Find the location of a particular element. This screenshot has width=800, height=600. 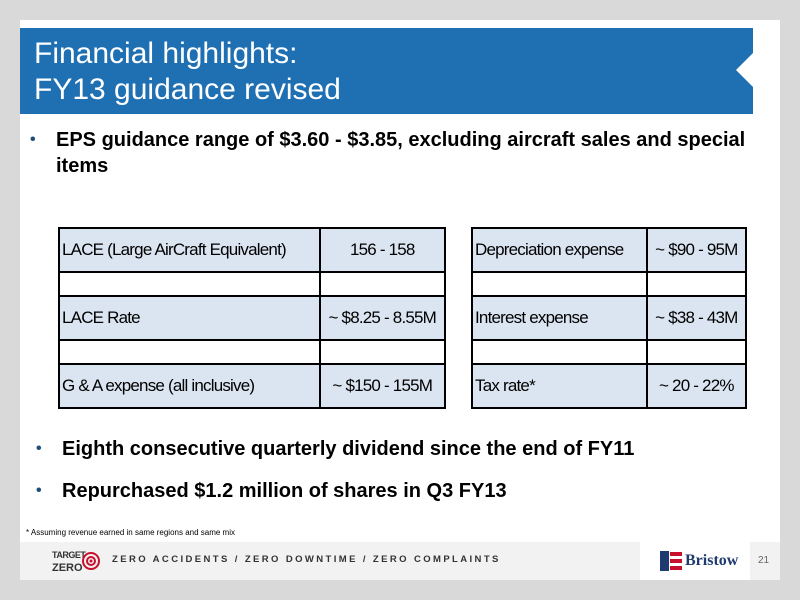

logo-text-bottom: ZERO is located at coordinates (67, 568).